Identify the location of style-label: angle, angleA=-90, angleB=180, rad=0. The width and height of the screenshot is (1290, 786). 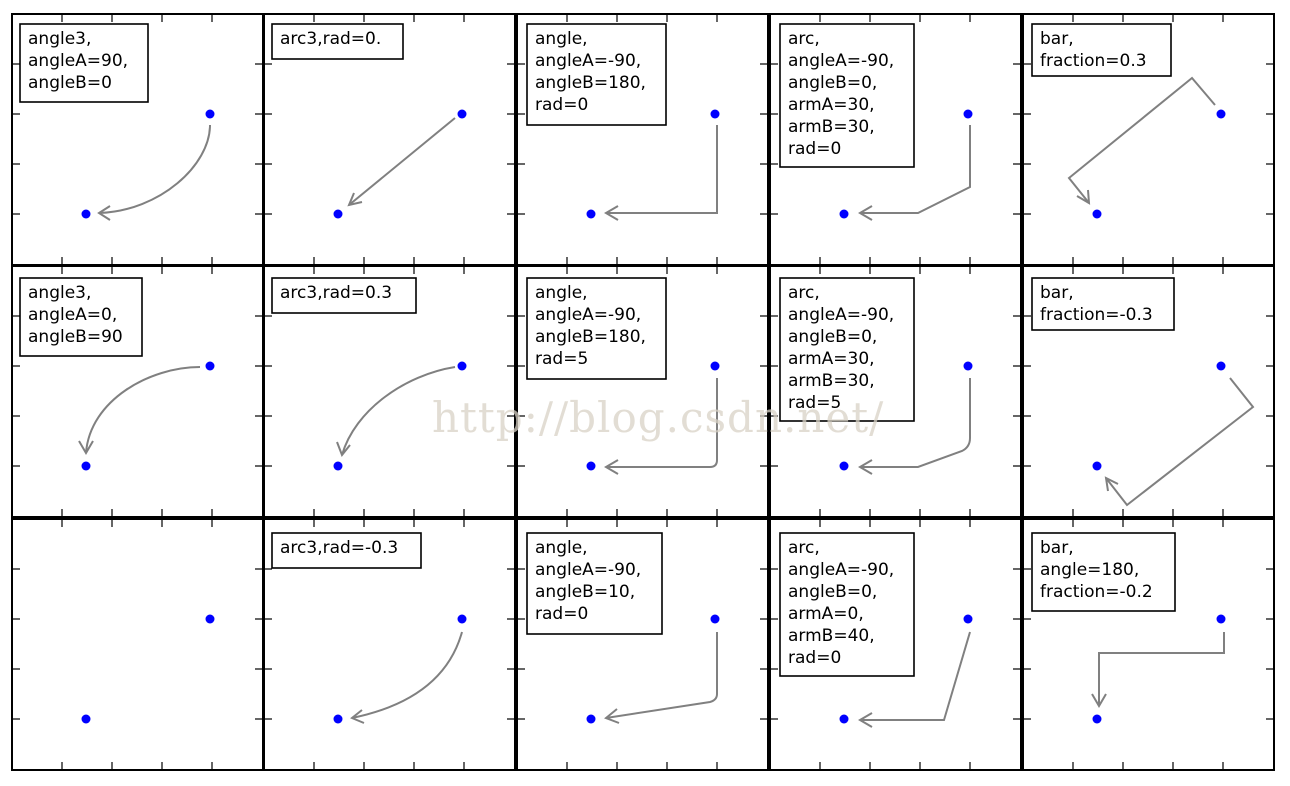
(596, 74).